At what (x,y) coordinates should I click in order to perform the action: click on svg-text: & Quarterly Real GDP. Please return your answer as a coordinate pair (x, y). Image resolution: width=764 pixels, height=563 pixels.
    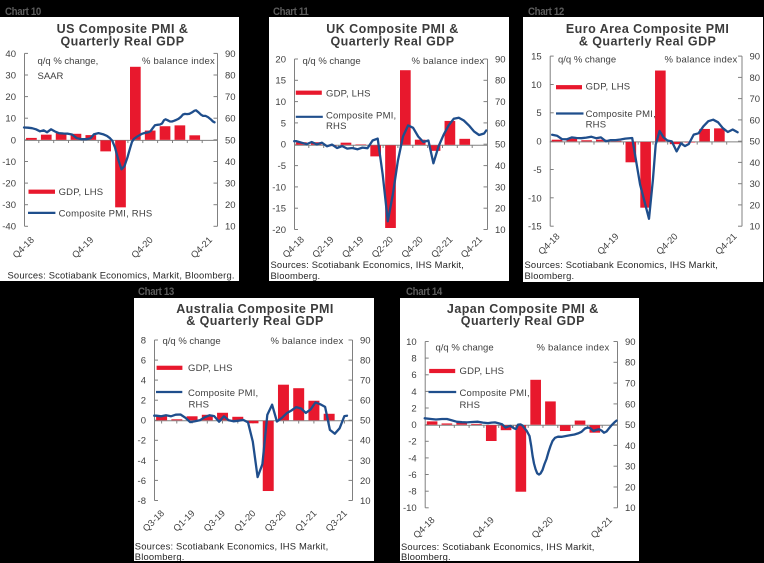
    Looking at the image, I should click on (255, 320).